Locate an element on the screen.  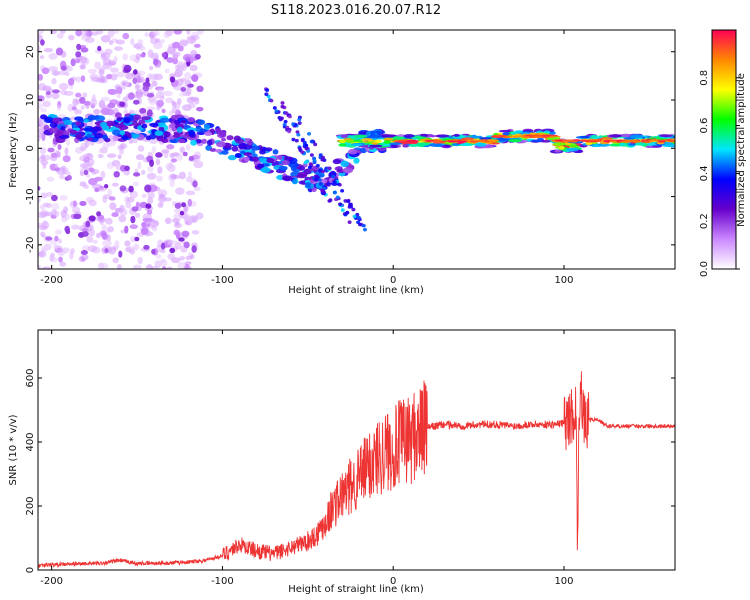
colorbar is located at coordinates (724, 149).